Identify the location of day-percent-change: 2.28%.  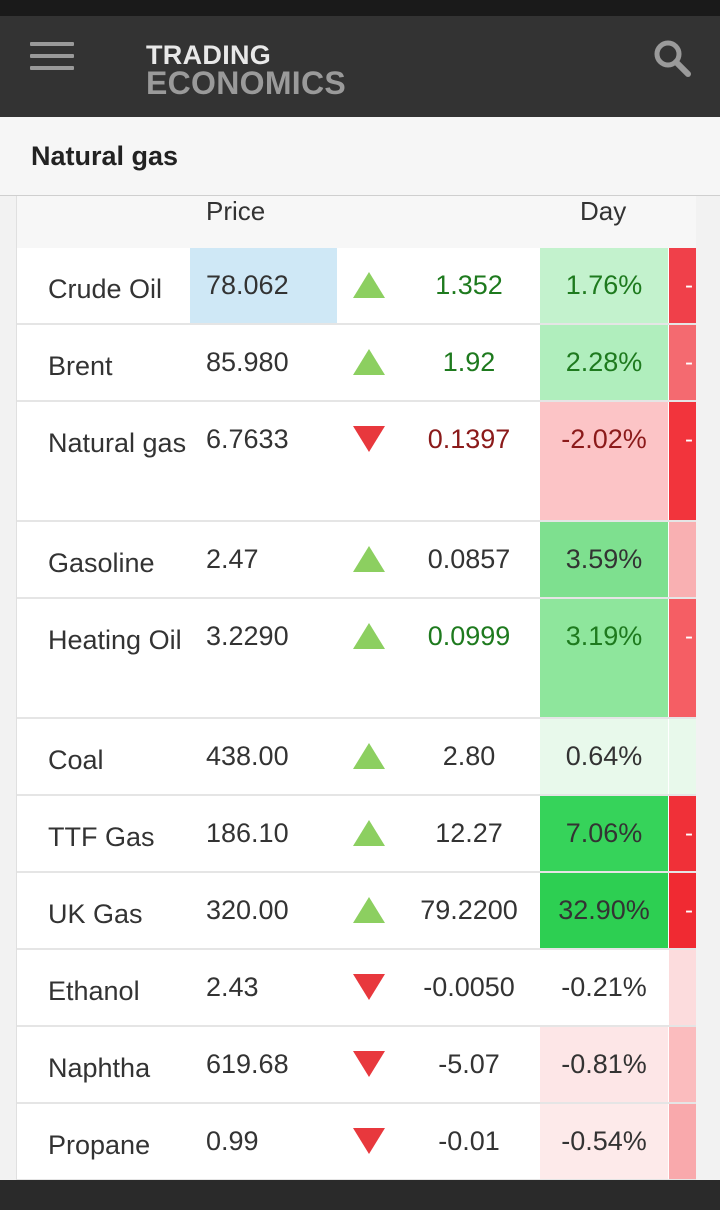
(604, 362).